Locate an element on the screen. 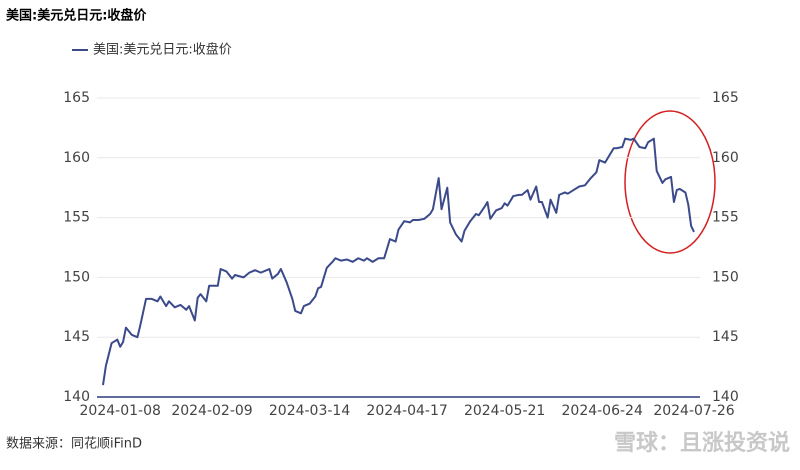 The image size is (800, 470). highlight-ellipse is located at coordinates (670, 182).